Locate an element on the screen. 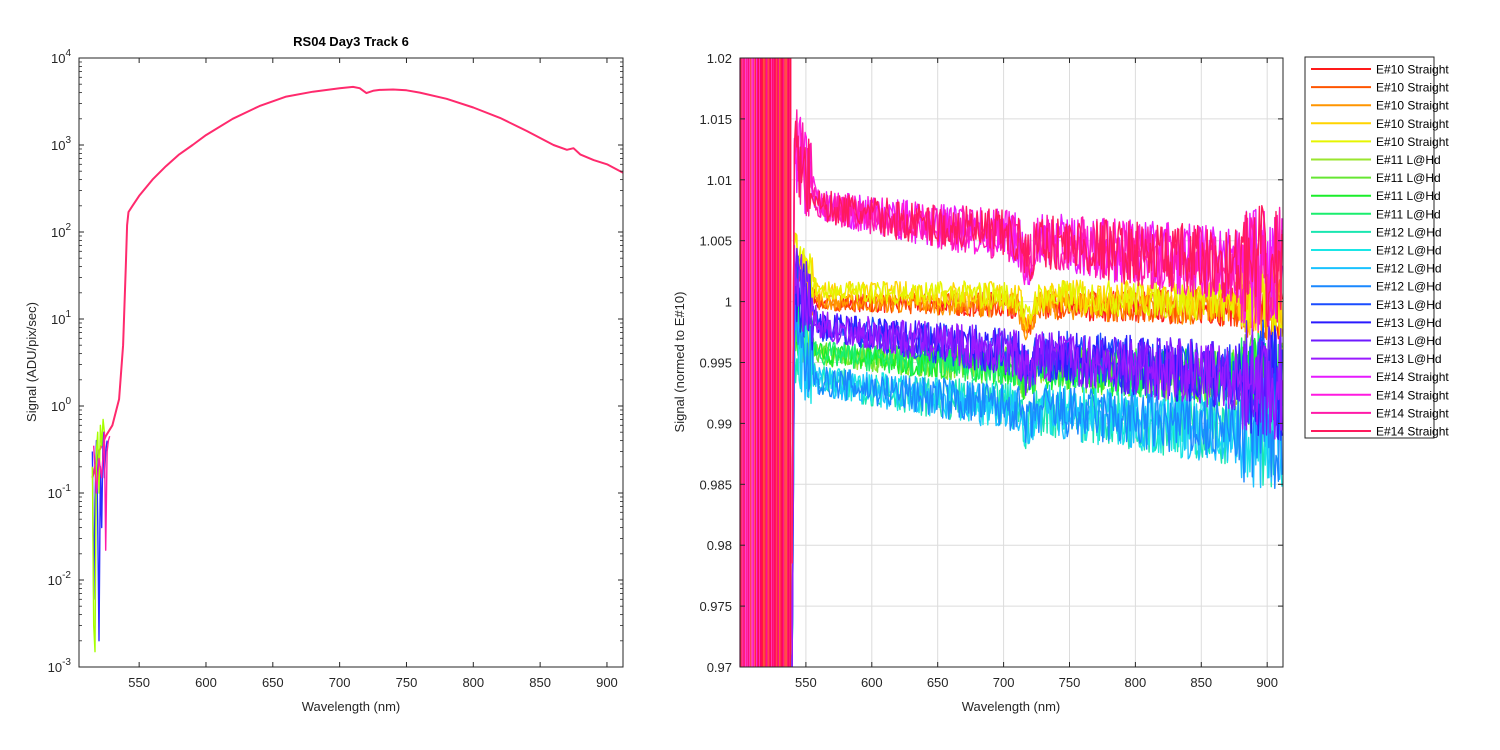 The height and width of the screenshot is (750, 1500). left-x-tick-label: 800 is located at coordinates (473, 682).